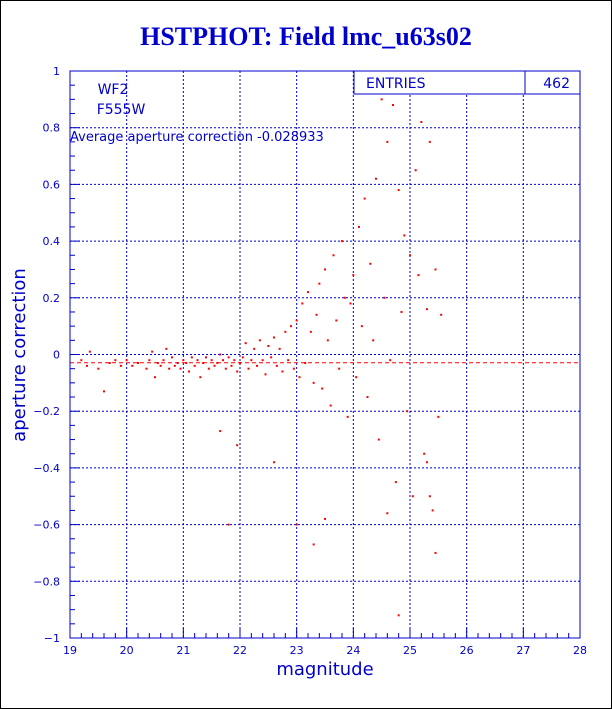  What do you see at coordinates (113, 90) in the screenshot?
I see `legend-detector: WF2` at bounding box center [113, 90].